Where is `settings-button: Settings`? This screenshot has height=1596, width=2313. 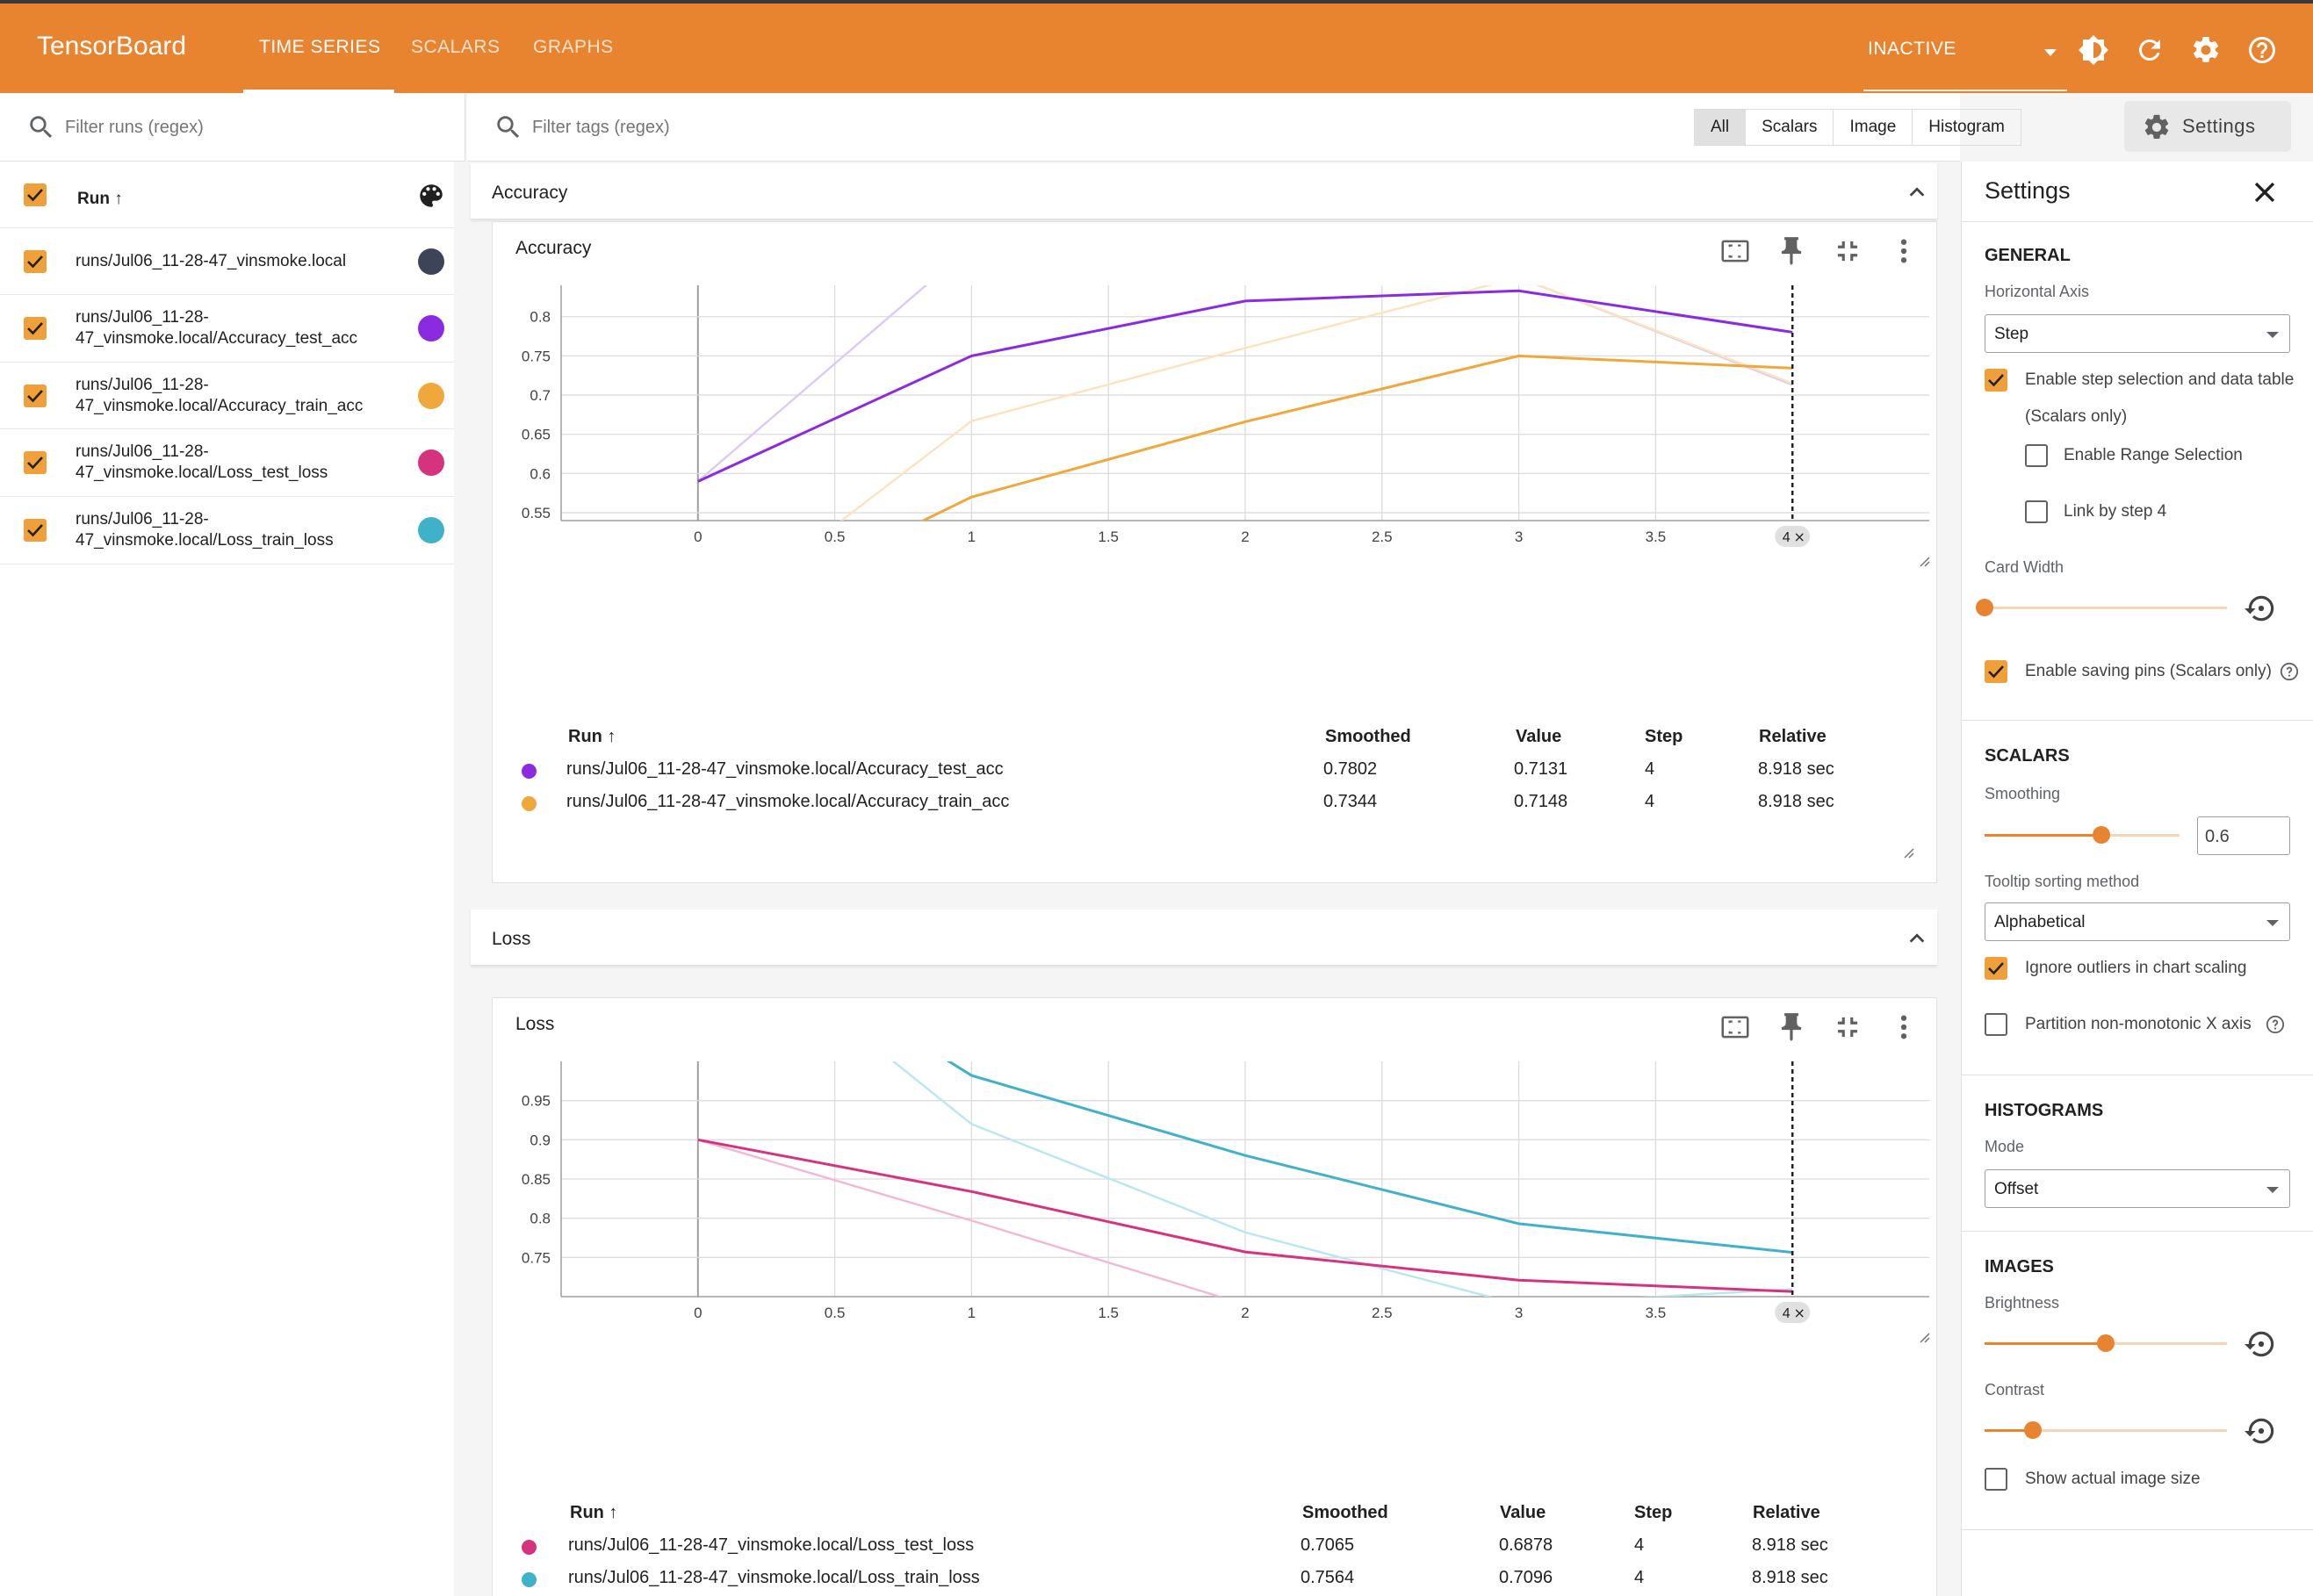 settings-button: Settings is located at coordinates (2207, 126).